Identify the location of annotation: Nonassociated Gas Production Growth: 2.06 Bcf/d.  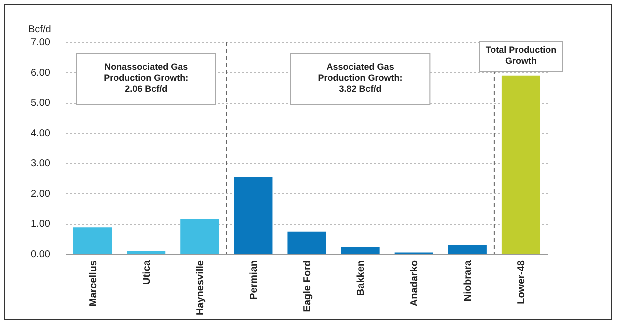
(146, 78).